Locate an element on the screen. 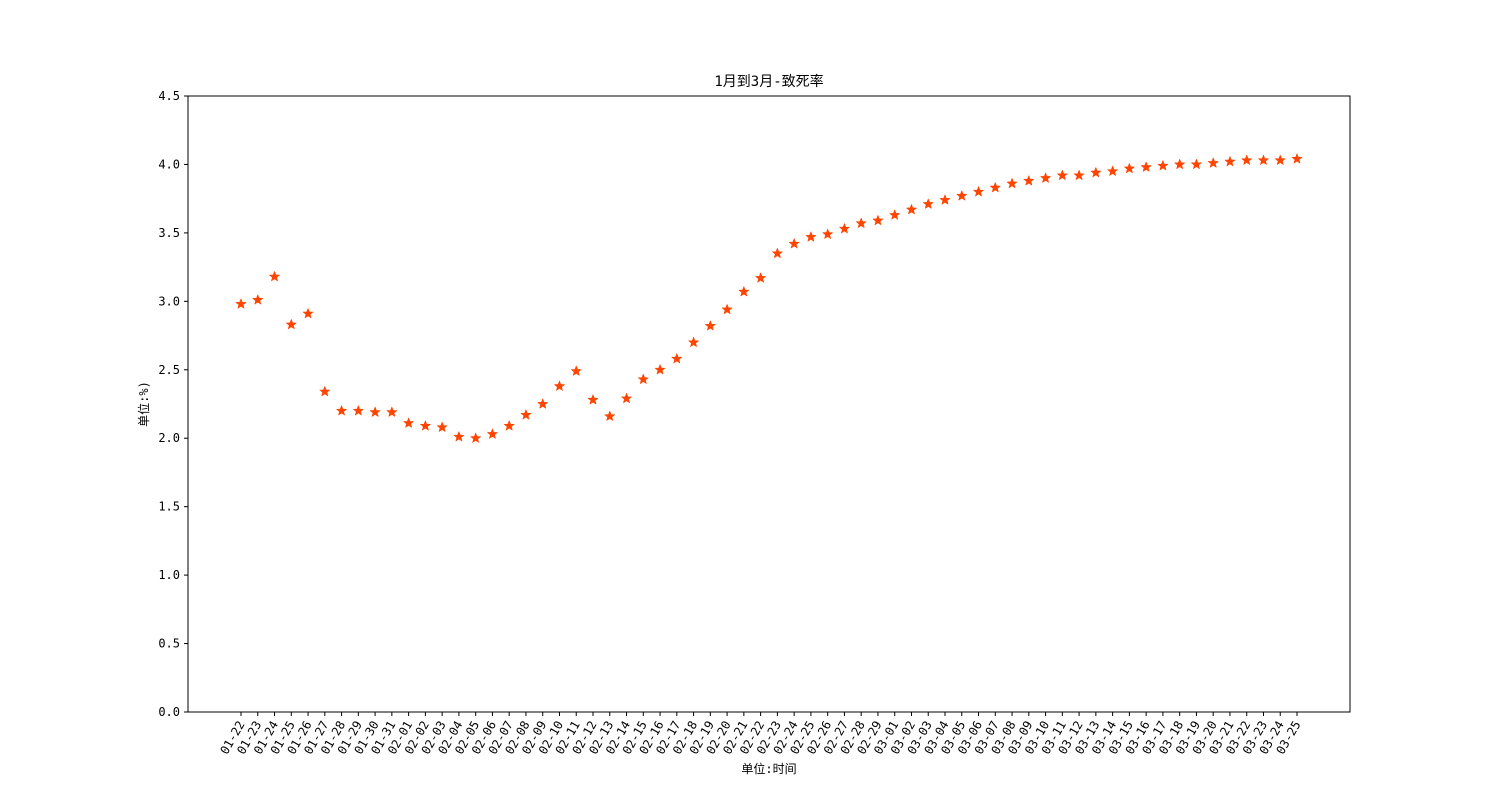 This screenshot has height=800, width=1500. y-axis: 0.0 0.5 1.0 1.5 2.0 2.5 3.0 3.5 4.0 4.5 is located at coordinates (173, 404).